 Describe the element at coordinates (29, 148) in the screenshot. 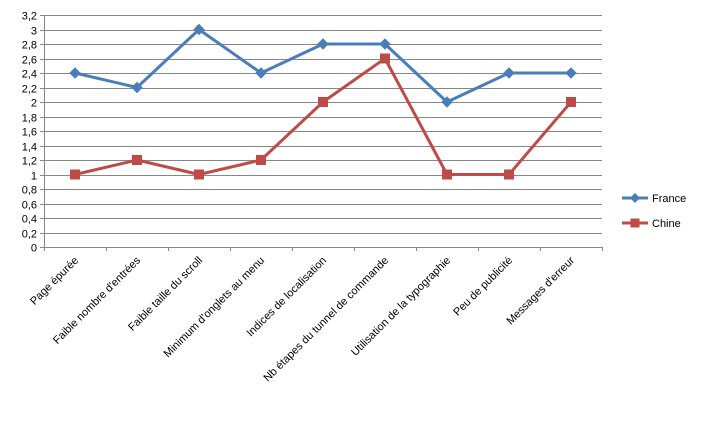

I see `y-tick-label: 1,4` at that location.